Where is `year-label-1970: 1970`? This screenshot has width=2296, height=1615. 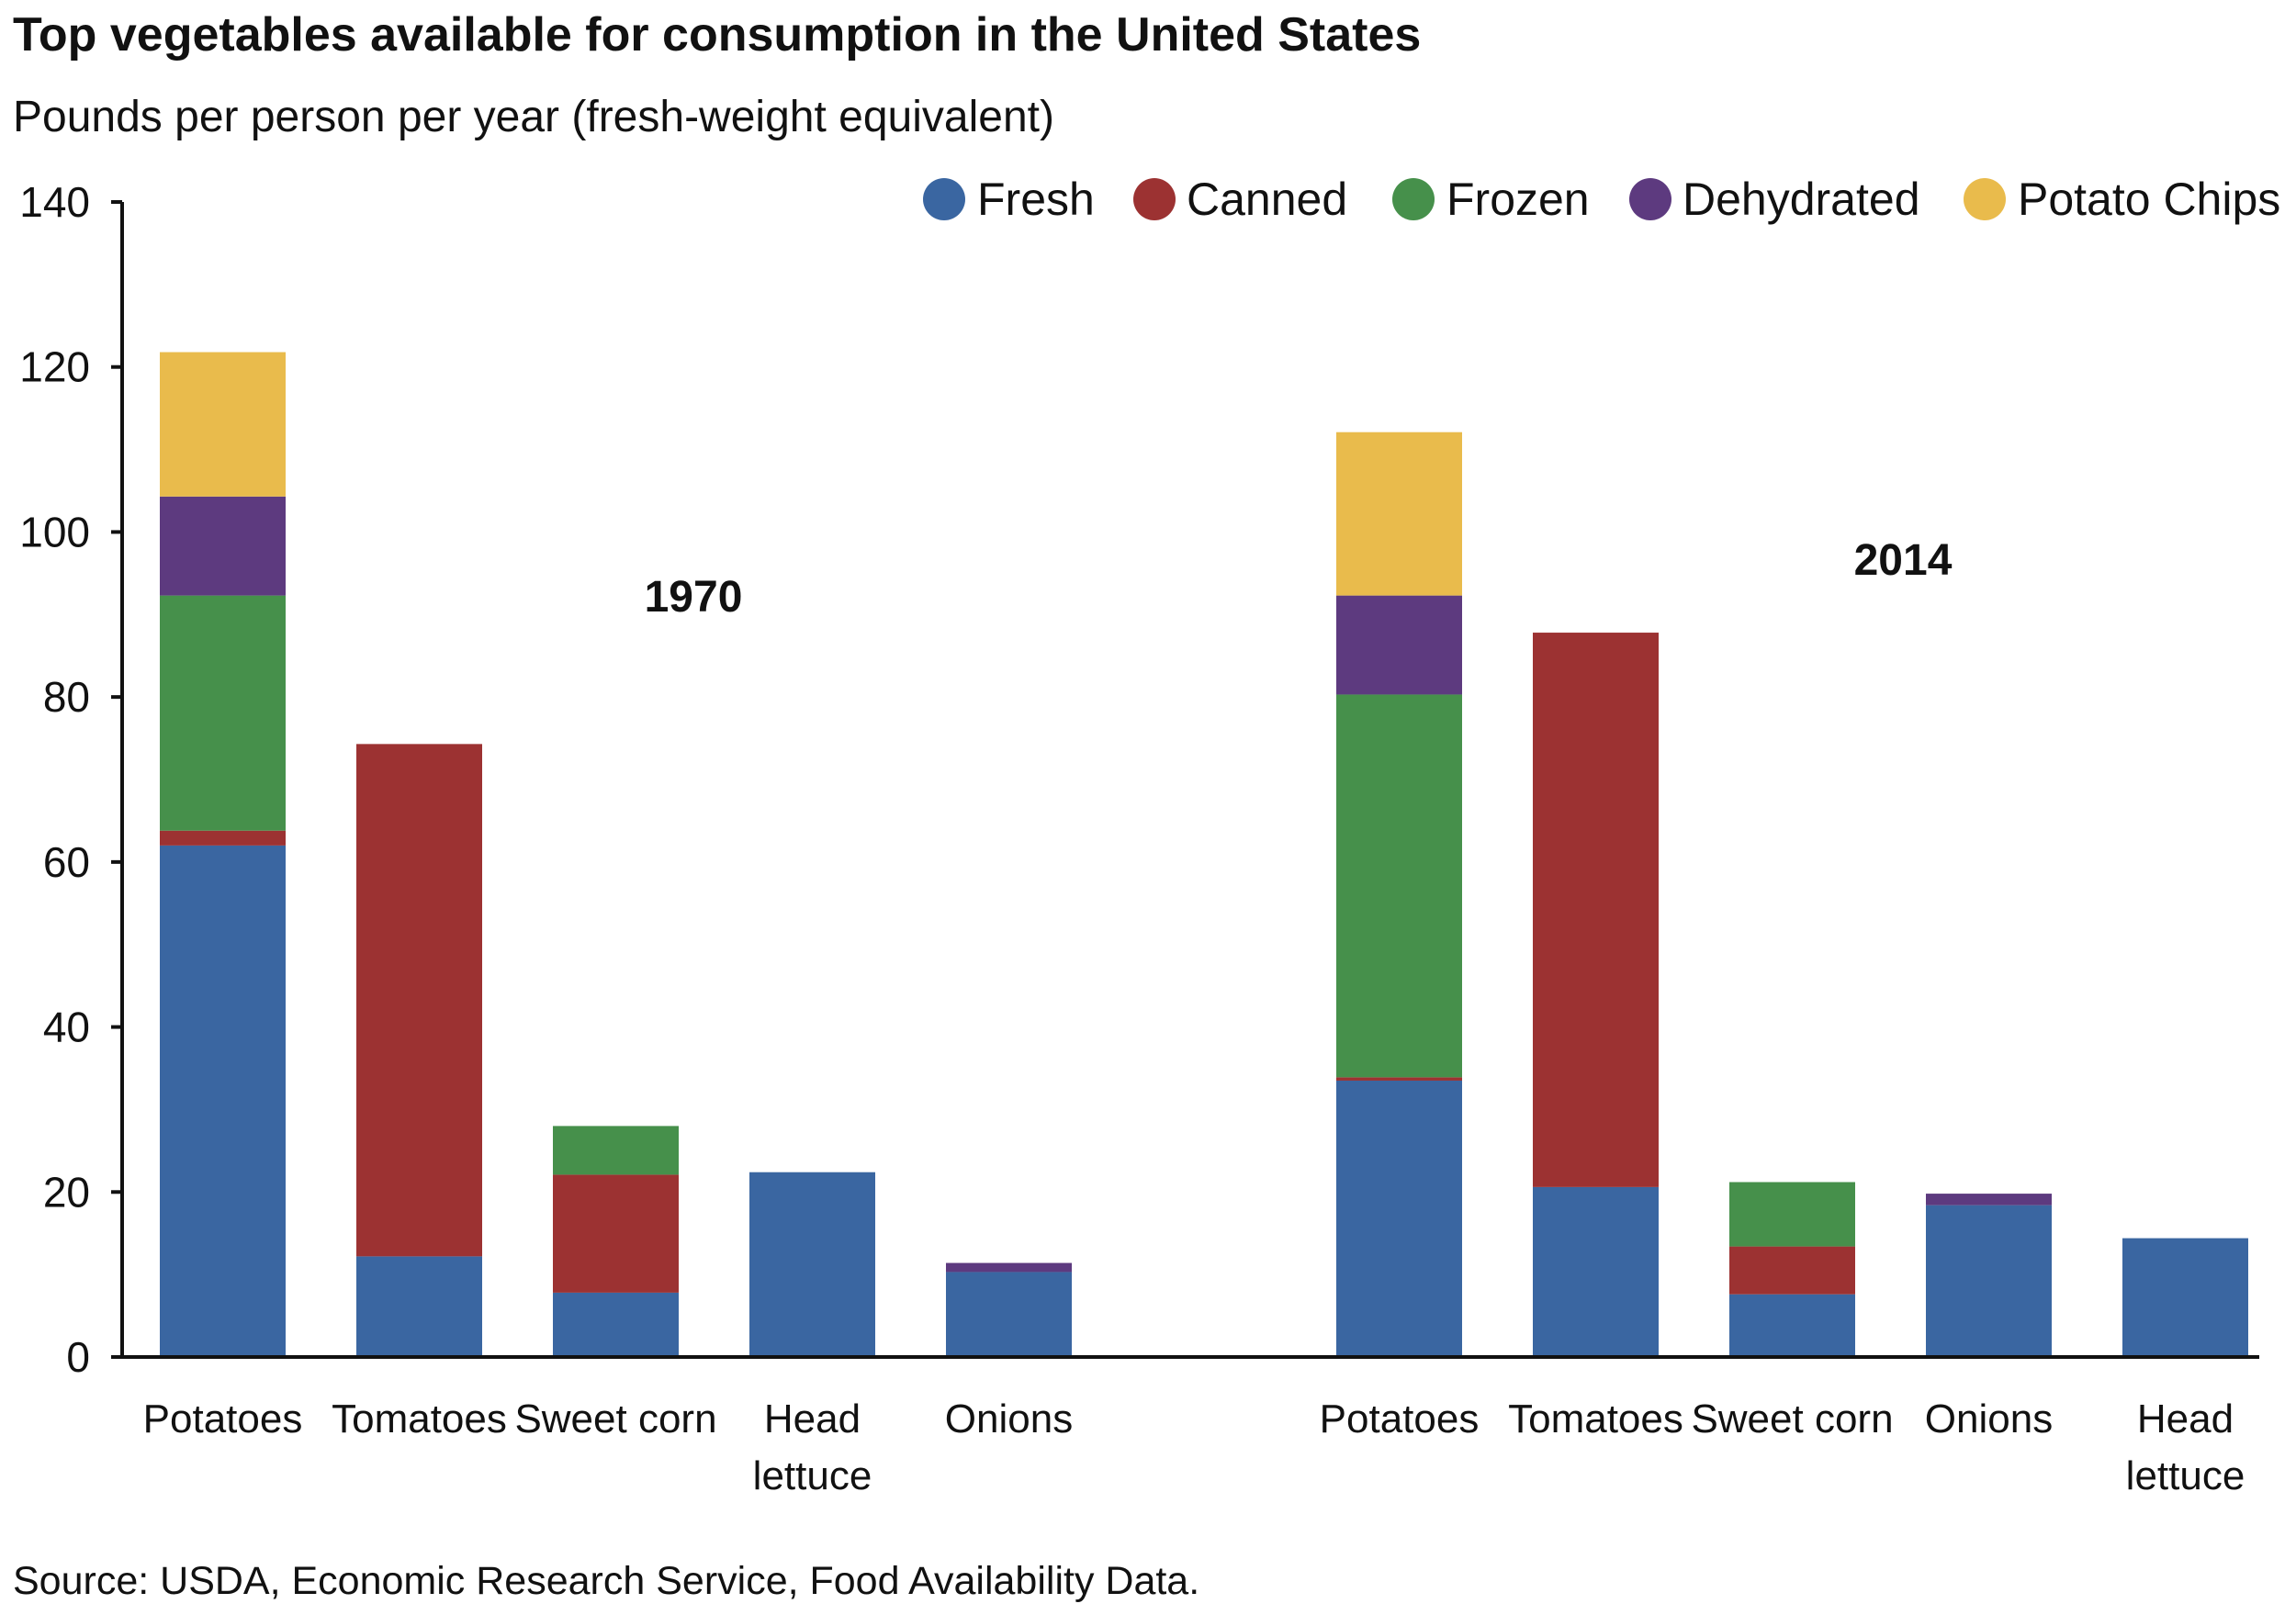
year-label-1970: 1970 is located at coordinates (694, 597).